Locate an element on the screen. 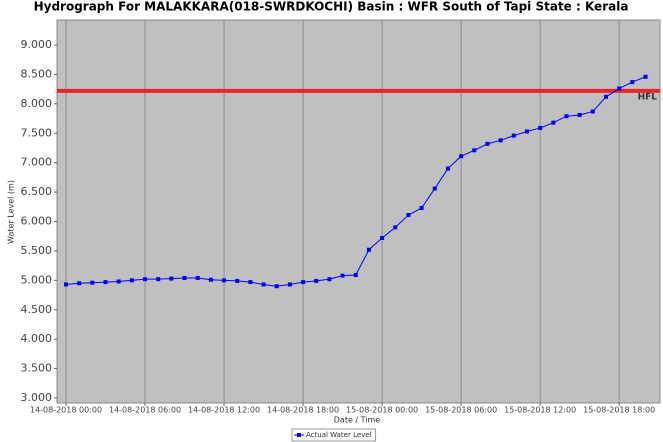 The width and height of the screenshot is (663, 442). reference-label: HFL is located at coordinates (648, 97).